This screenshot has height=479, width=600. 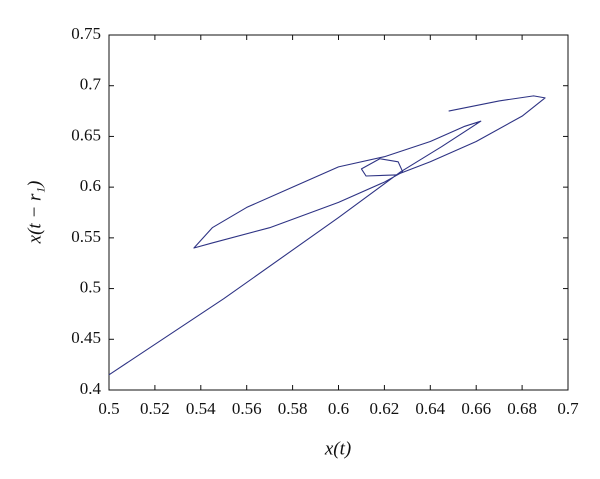 I want to click on y-axis-label: x(t − r₁), so click(x=34, y=213).